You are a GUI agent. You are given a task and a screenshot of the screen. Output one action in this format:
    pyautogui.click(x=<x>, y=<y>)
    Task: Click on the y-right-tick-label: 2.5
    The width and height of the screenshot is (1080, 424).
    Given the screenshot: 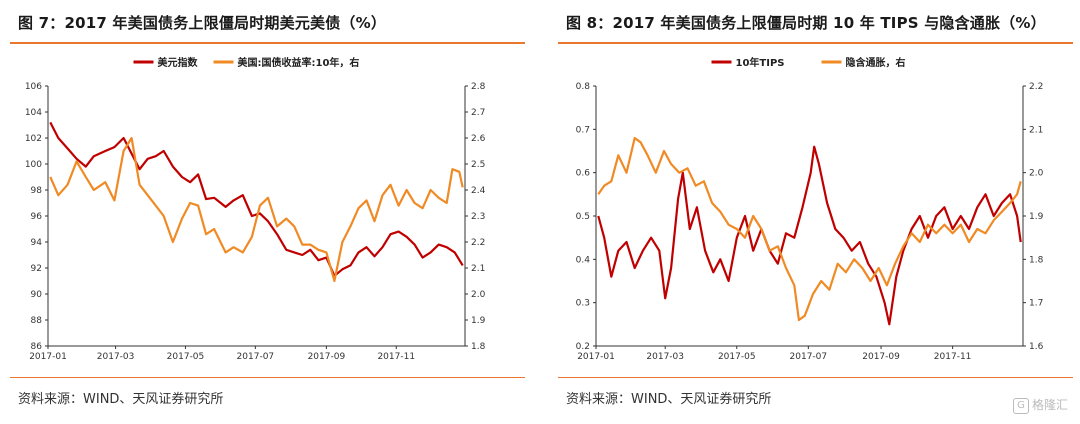 What is the action you would take?
    pyautogui.click(x=478, y=165)
    